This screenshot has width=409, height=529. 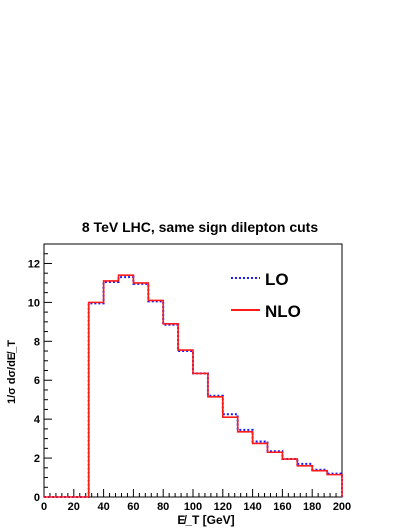 I want to click on x-tick-label: 0, so click(x=44, y=507).